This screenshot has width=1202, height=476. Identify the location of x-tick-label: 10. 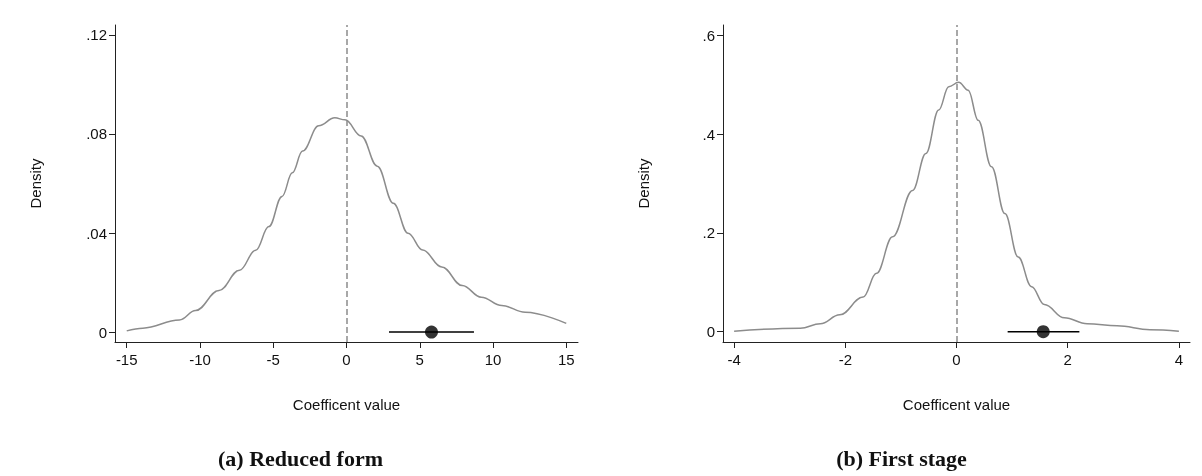
(493, 359).